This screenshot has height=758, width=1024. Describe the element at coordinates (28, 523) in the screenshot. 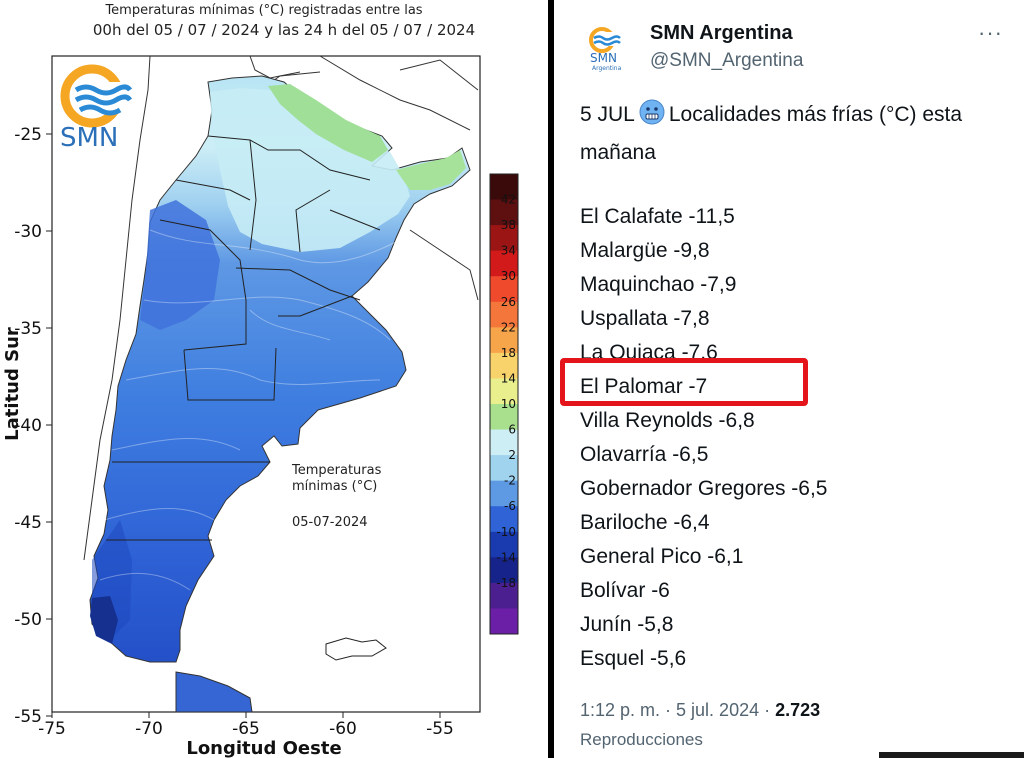

I see `y-tick-label: -45` at that location.